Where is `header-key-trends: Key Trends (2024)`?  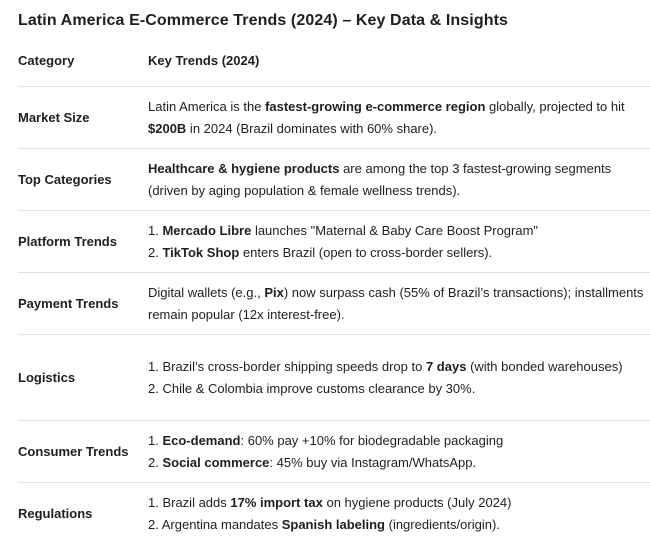
header-key-trends: Key Trends (2024) is located at coordinates (204, 60).